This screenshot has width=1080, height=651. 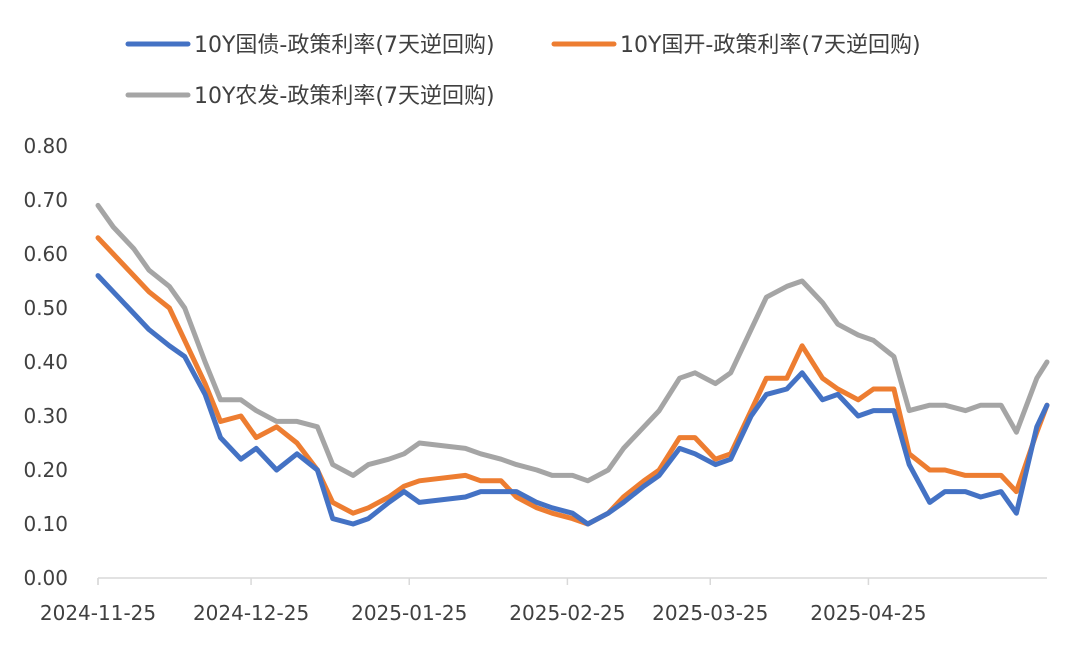 What do you see at coordinates (45, 470) in the screenshot?
I see `y-tick-label: 0.20` at bounding box center [45, 470].